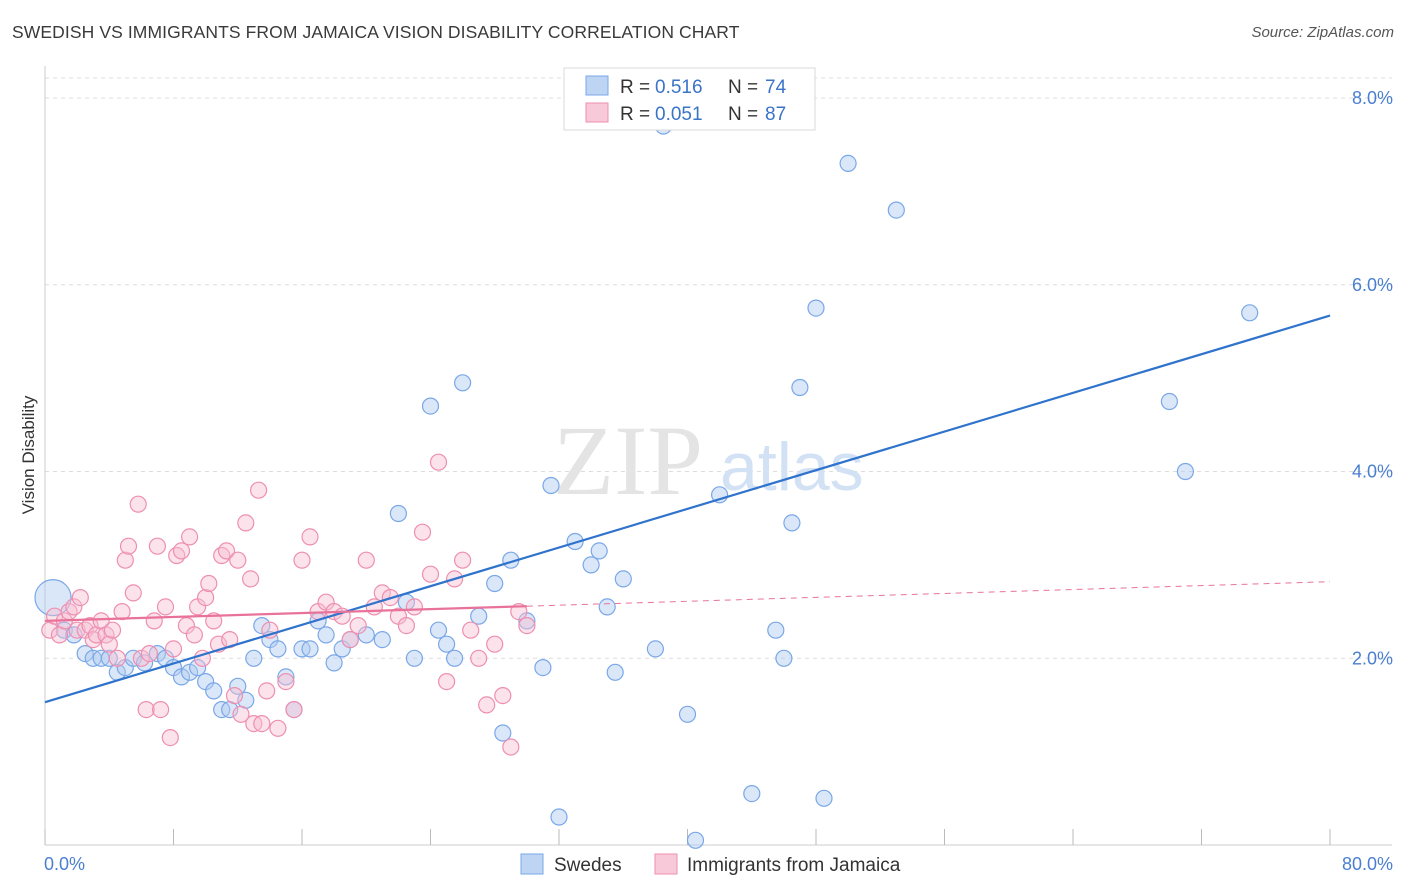  I want to click on x-tick-label-1: 80.0%, so click(1367, 864).